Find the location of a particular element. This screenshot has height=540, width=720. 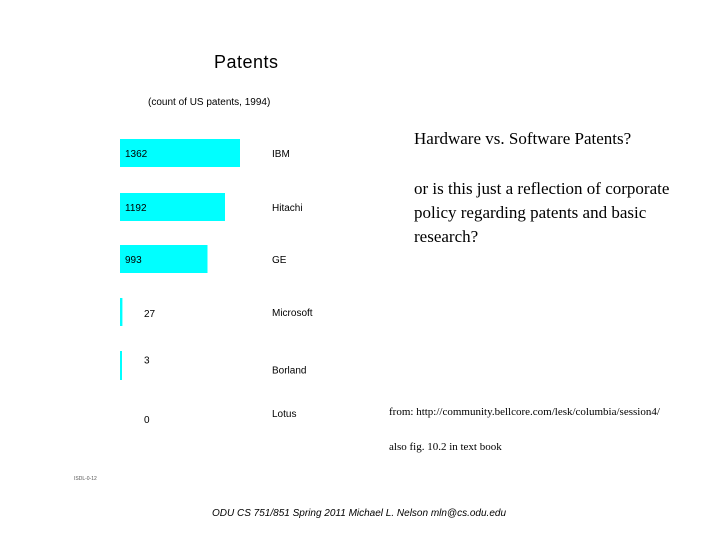

value-label-ge: 993 is located at coordinates (133, 260).